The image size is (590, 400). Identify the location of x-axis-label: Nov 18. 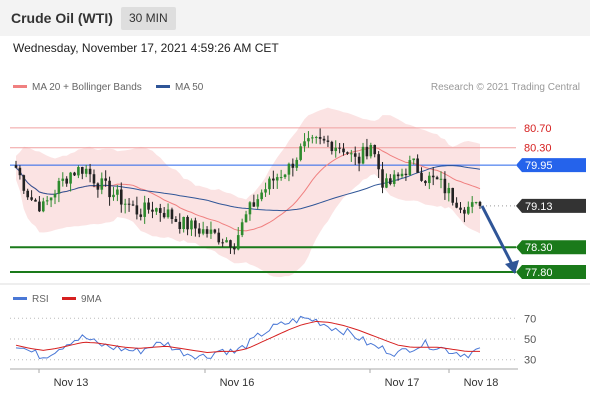
(481, 383).